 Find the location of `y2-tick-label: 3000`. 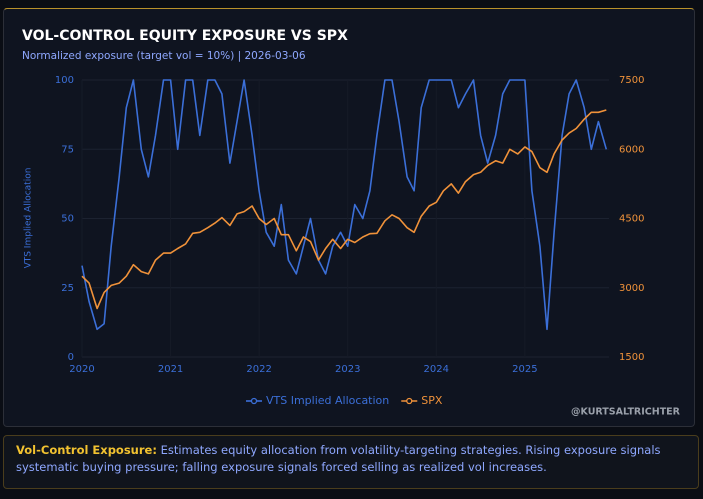

y2-tick-label: 3000 is located at coordinates (631, 288).